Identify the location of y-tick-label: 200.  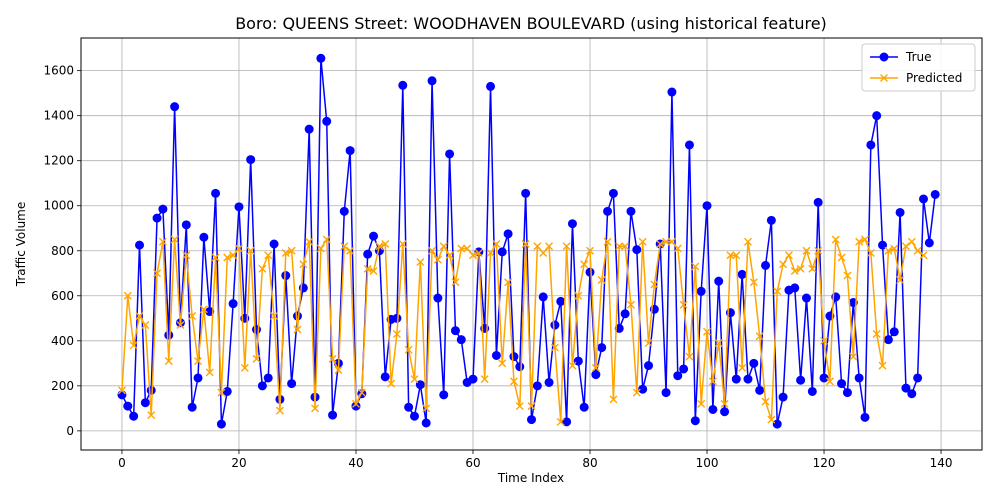
(62, 386).